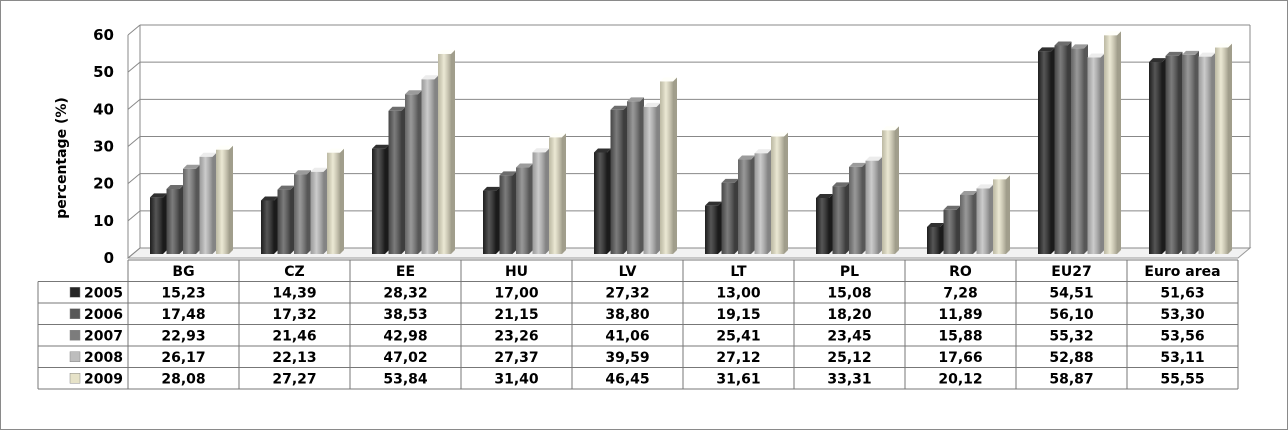 This screenshot has width=1288, height=430. I want to click on table-cell: 53,56, so click(1182, 336).